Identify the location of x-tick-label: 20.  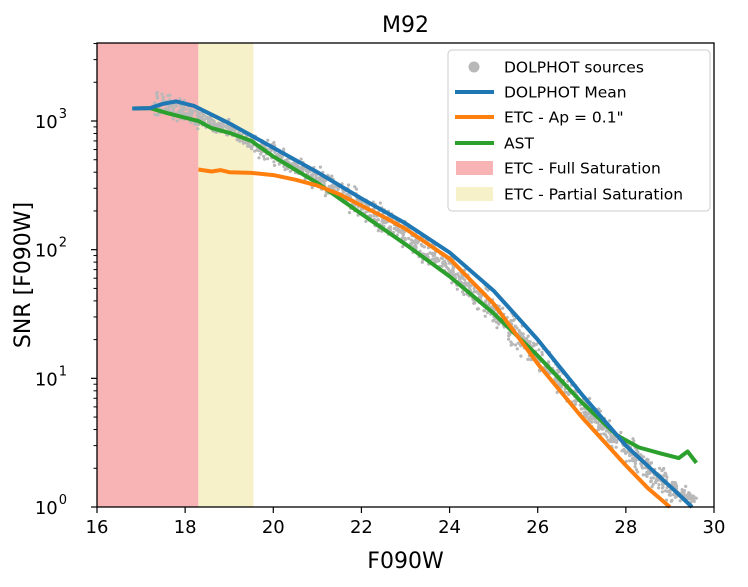
(273, 527).